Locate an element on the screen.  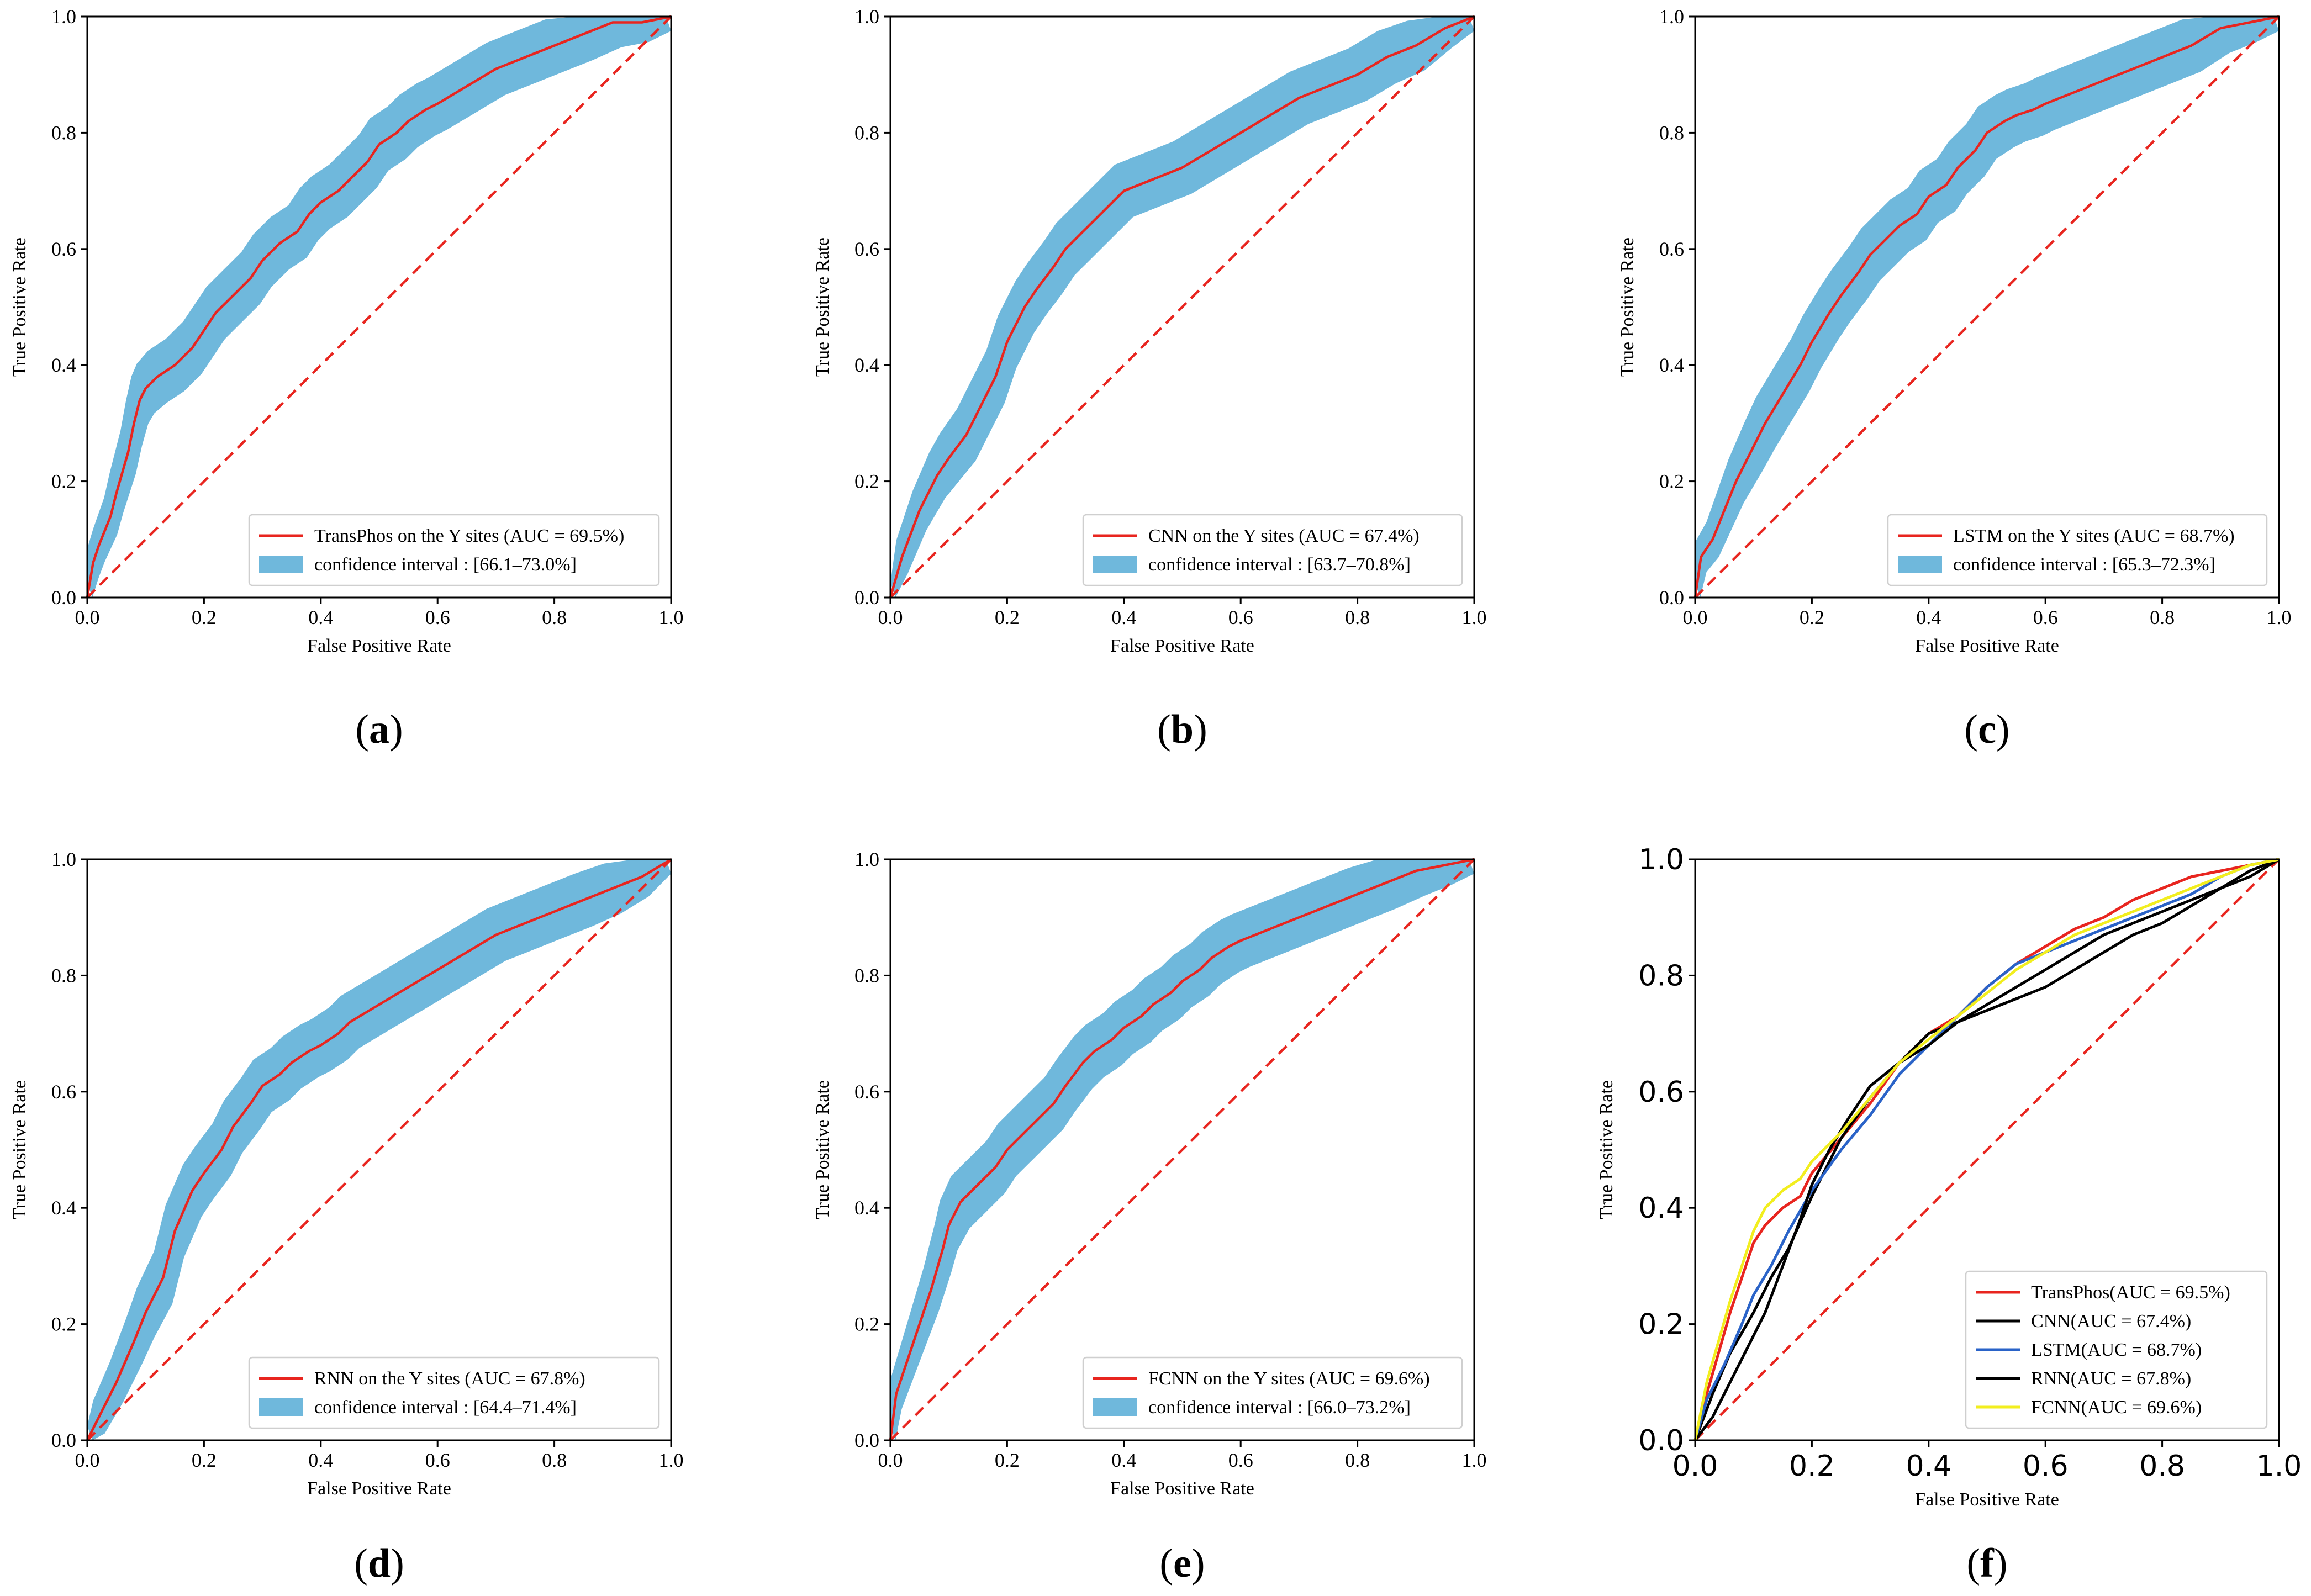
panel-caption: (c) is located at coordinates (1986, 729).